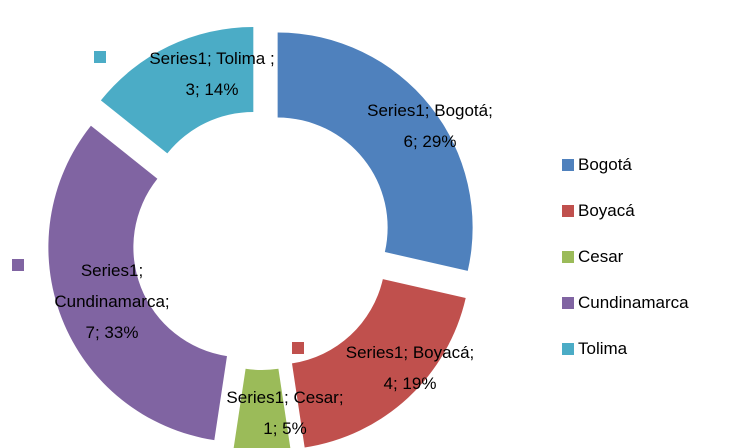 The image size is (734, 448). I want to click on data-label: Series1; Tolima ; 3; 14%, so click(212, 73).